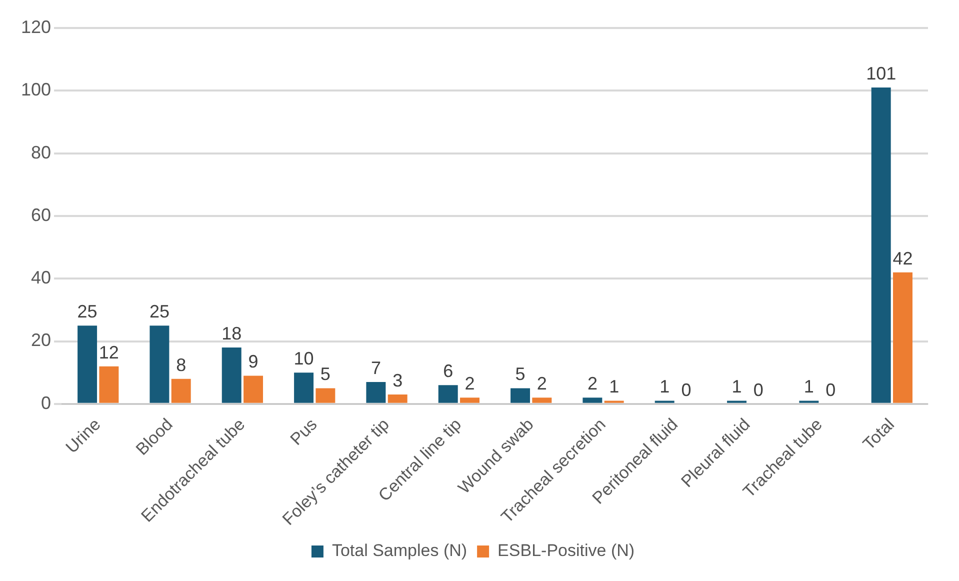 Image resolution: width=959 pixels, height=581 pixels. Describe the element at coordinates (448, 371) in the screenshot. I see `data-label: 6` at that location.